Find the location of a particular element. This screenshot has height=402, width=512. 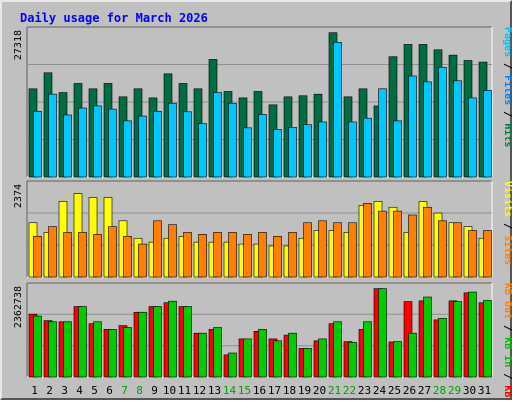

side-legend-text: Pages / Files / Hits is located at coordinates (507, 87).